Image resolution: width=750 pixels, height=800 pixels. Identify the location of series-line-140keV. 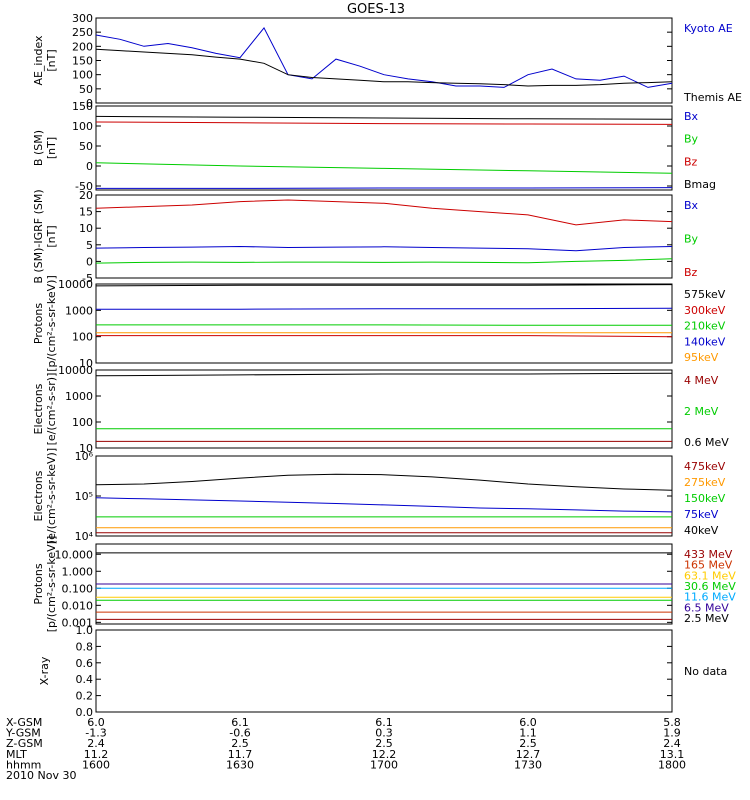
(384, 308).